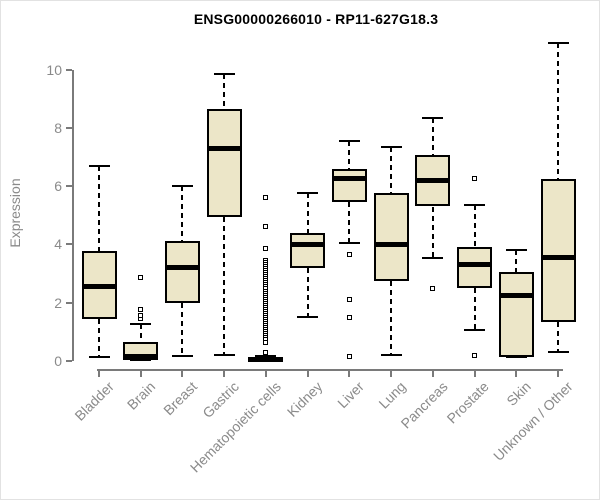 Image resolution: width=600 pixels, height=500 pixels. What do you see at coordinates (468, 402) in the screenshot?
I see `x-tick-label-prostate: Prostate` at bounding box center [468, 402].